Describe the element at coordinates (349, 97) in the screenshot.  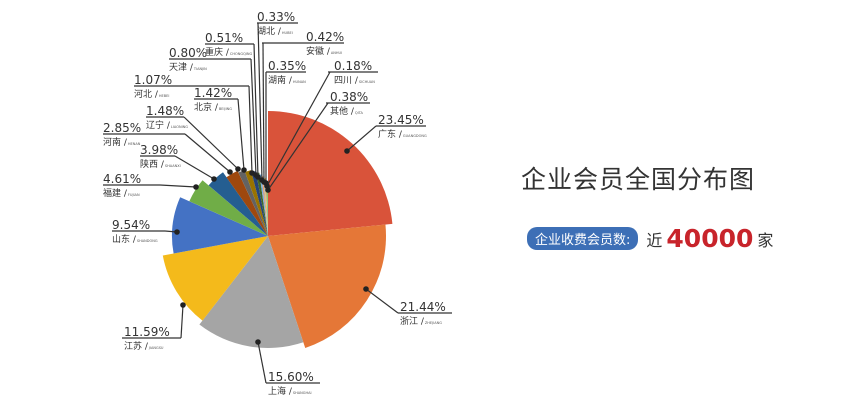
I see `slice-percent-label: 0.38%` at that location.